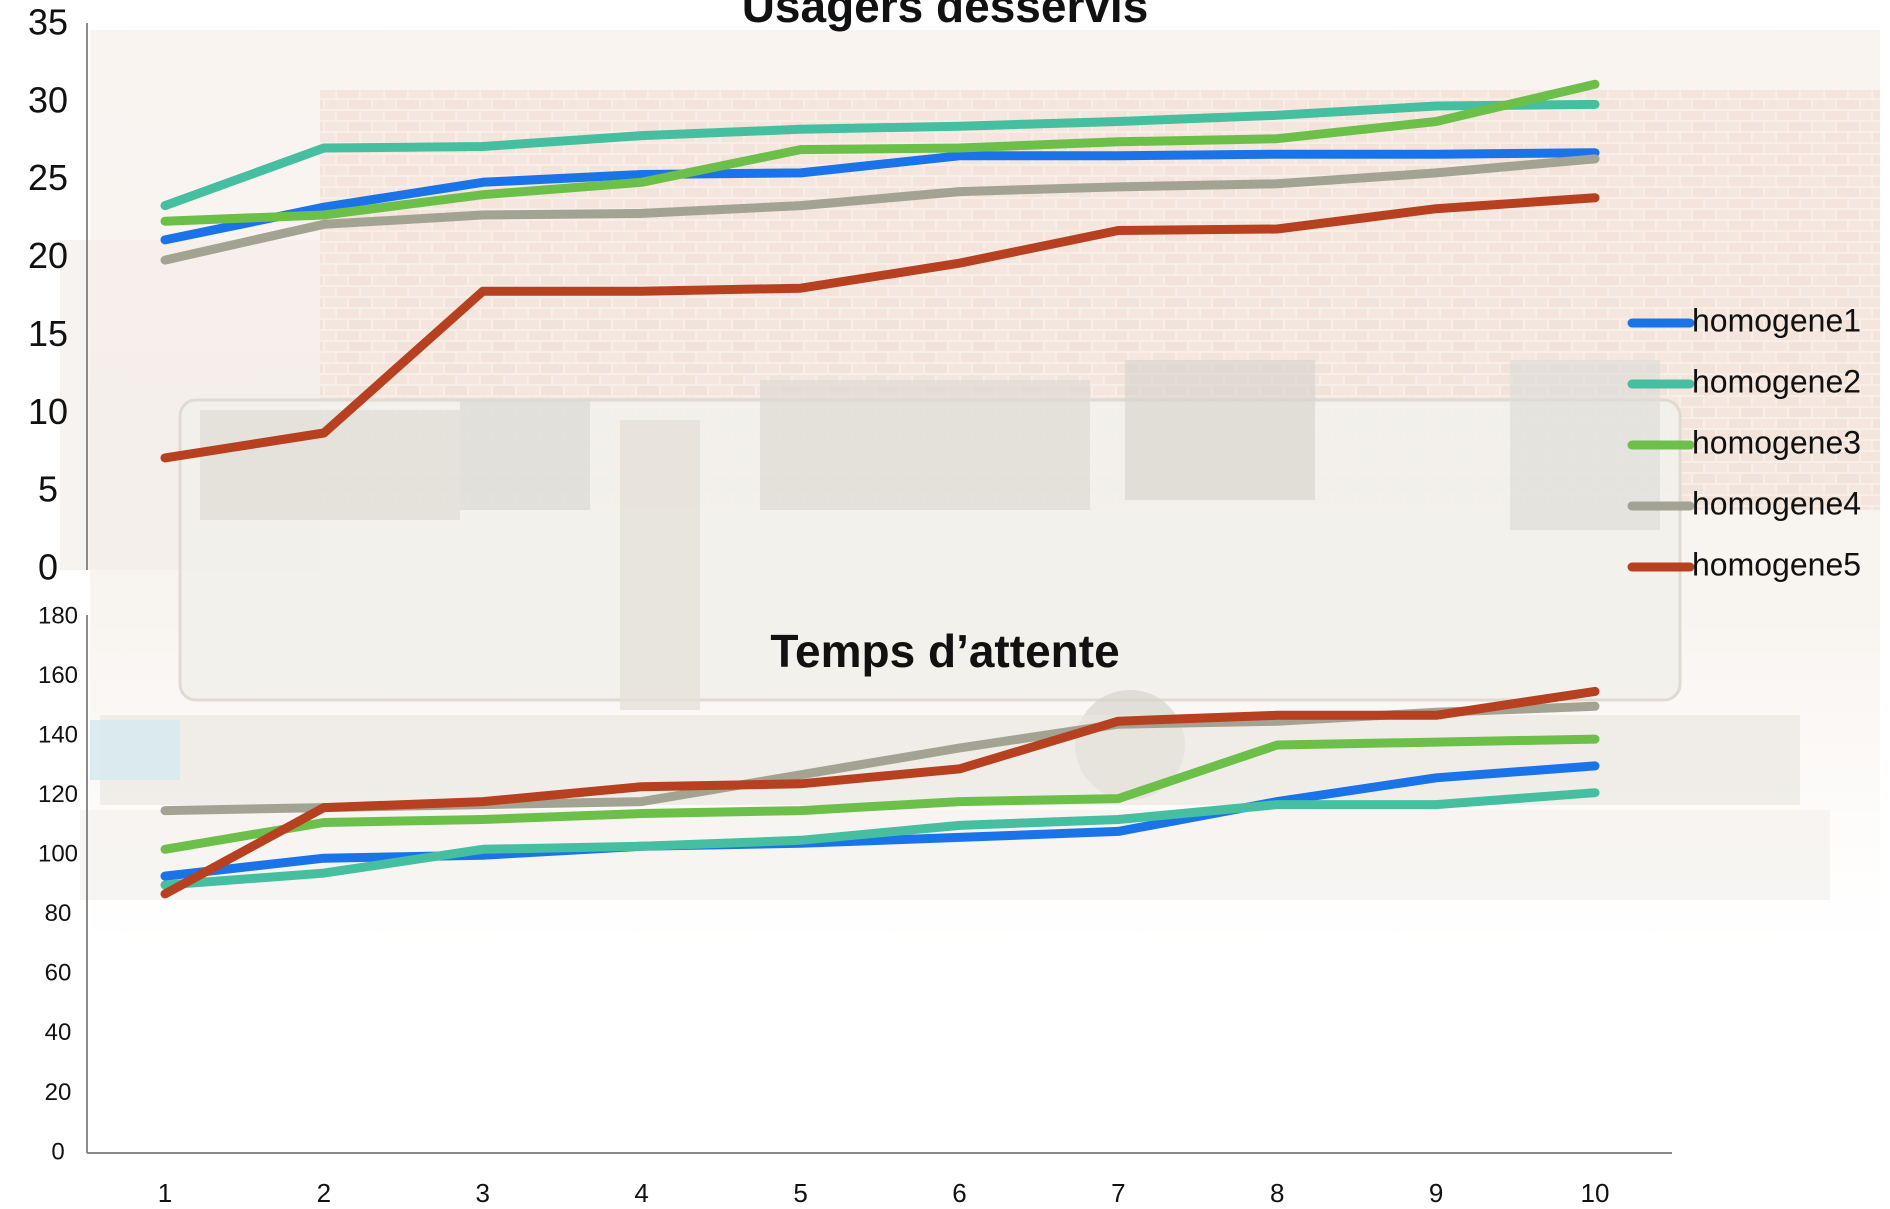  Describe the element at coordinates (1118, 1193) in the screenshot. I see `attente-x-tick-label: 7` at that location.